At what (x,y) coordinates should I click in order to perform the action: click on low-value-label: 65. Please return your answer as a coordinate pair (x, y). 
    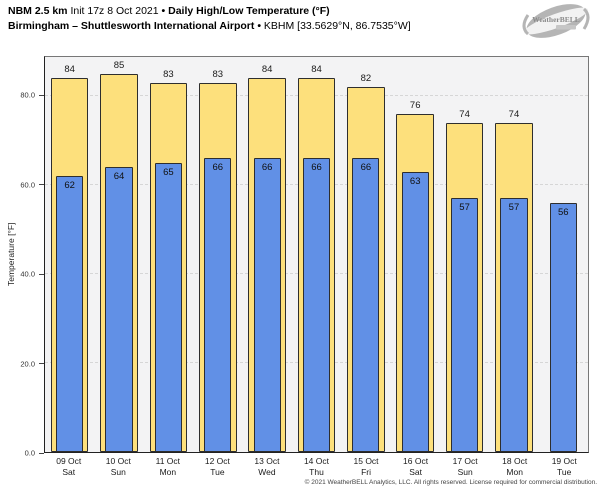
    Looking at the image, I should click on (168, 172).